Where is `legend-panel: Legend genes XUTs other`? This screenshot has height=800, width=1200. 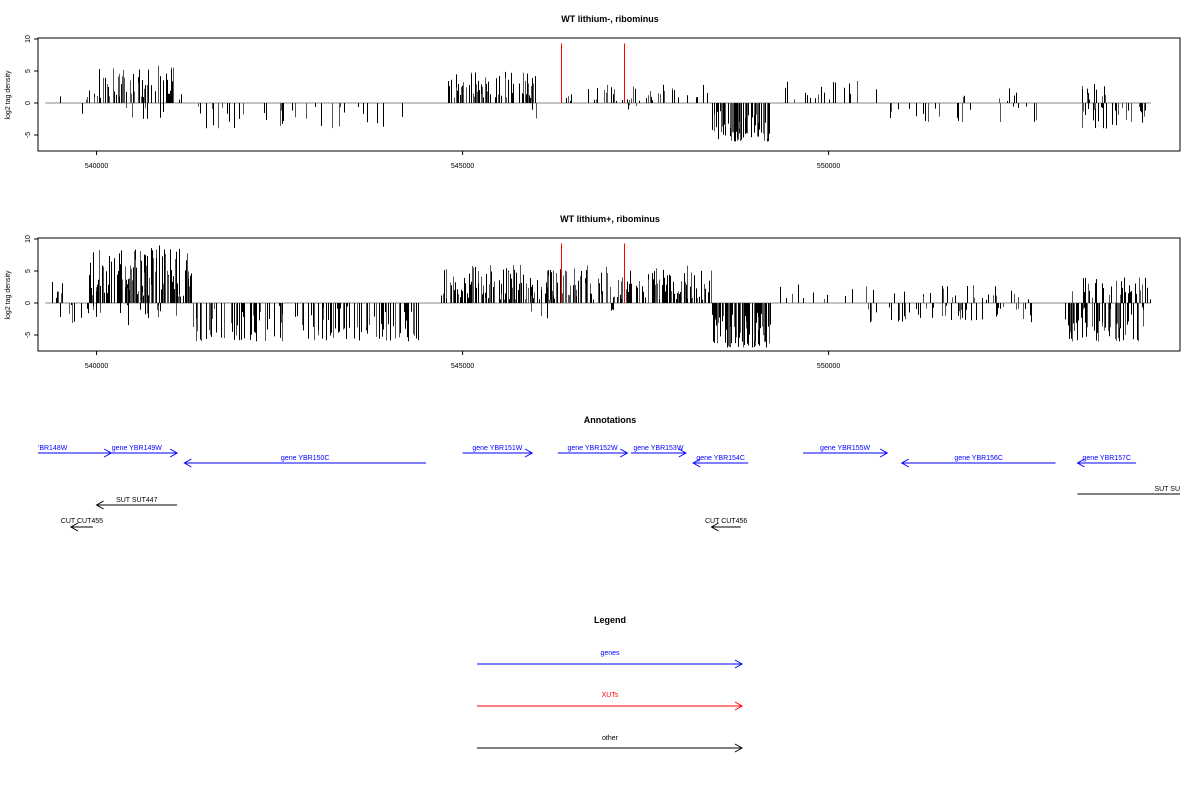 legend-panel: Legend genes XUTs other is located at coordinates (610, 684).